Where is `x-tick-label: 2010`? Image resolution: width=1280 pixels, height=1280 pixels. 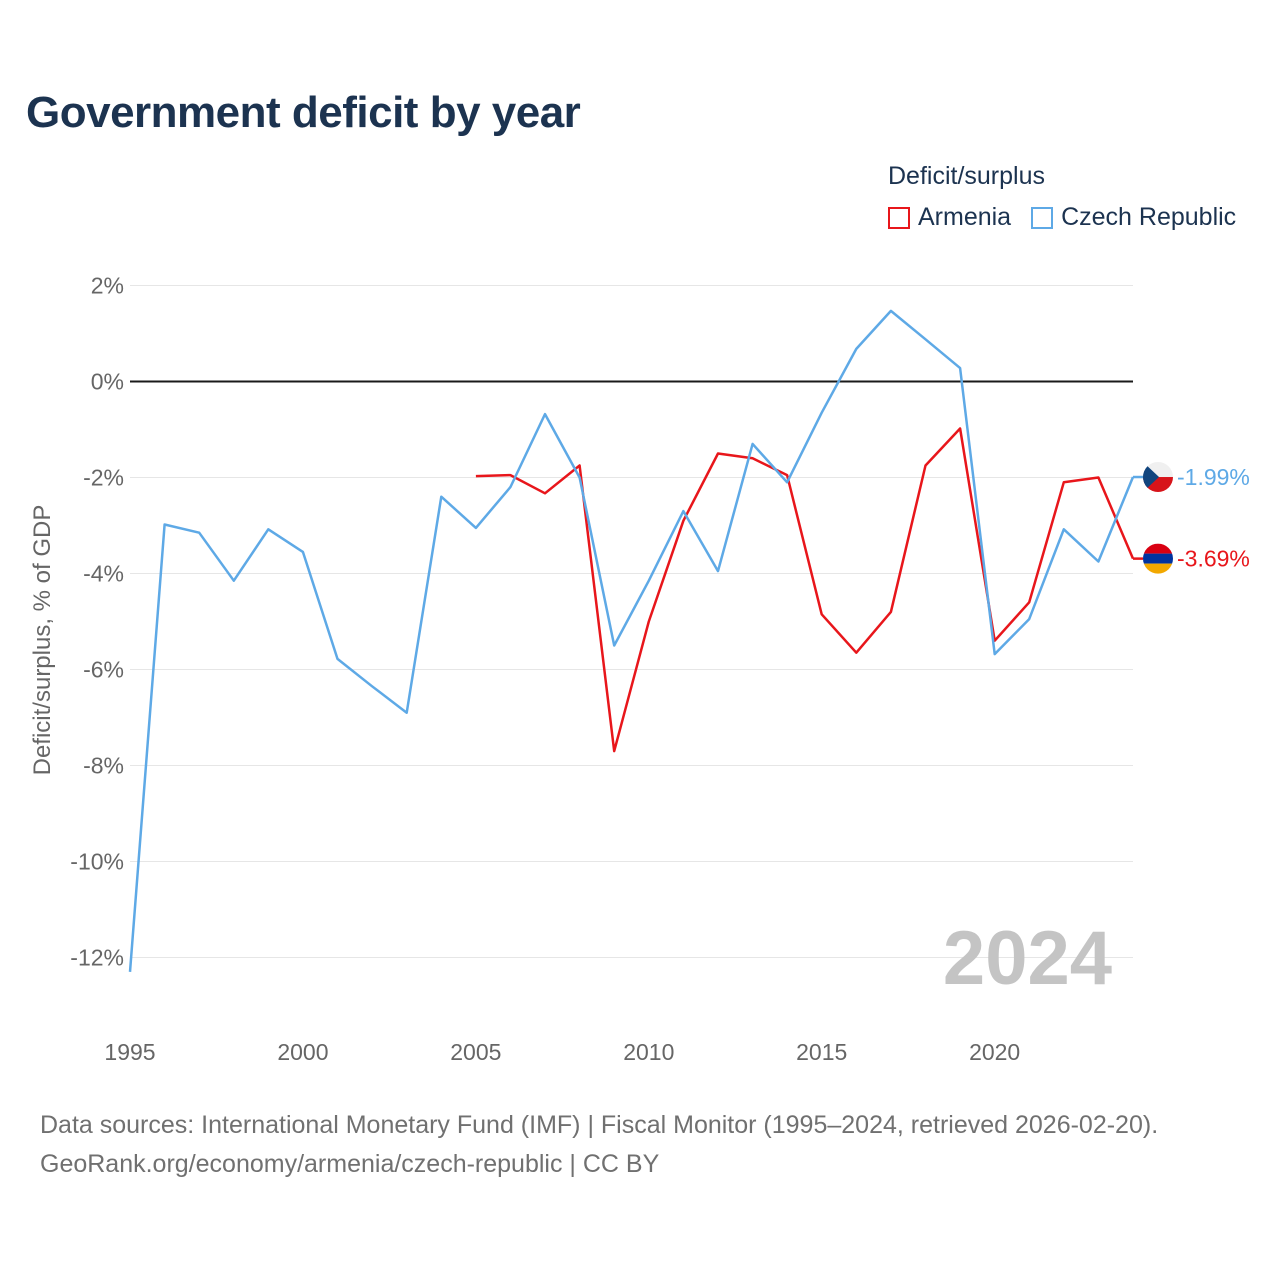 x-tick-label: 2010 is located at coordinates (648, 1052).